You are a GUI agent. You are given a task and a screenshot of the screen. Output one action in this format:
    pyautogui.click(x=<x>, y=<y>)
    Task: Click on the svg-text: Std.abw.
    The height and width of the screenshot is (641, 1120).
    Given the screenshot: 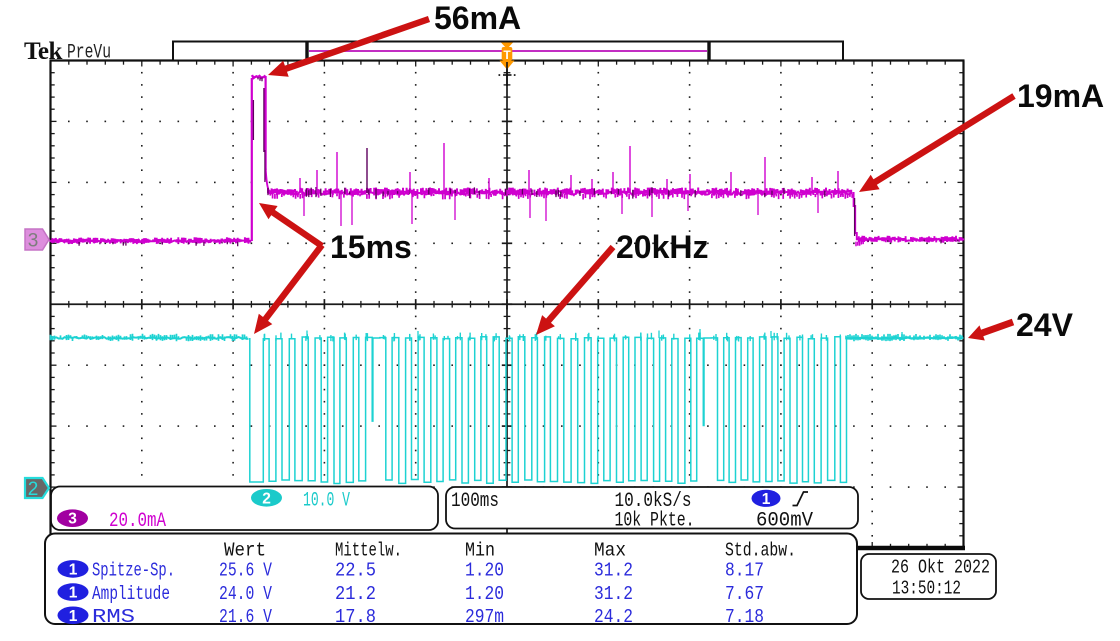 What is the action you would take?
    pyautogui.click(x=760, y=551)
    